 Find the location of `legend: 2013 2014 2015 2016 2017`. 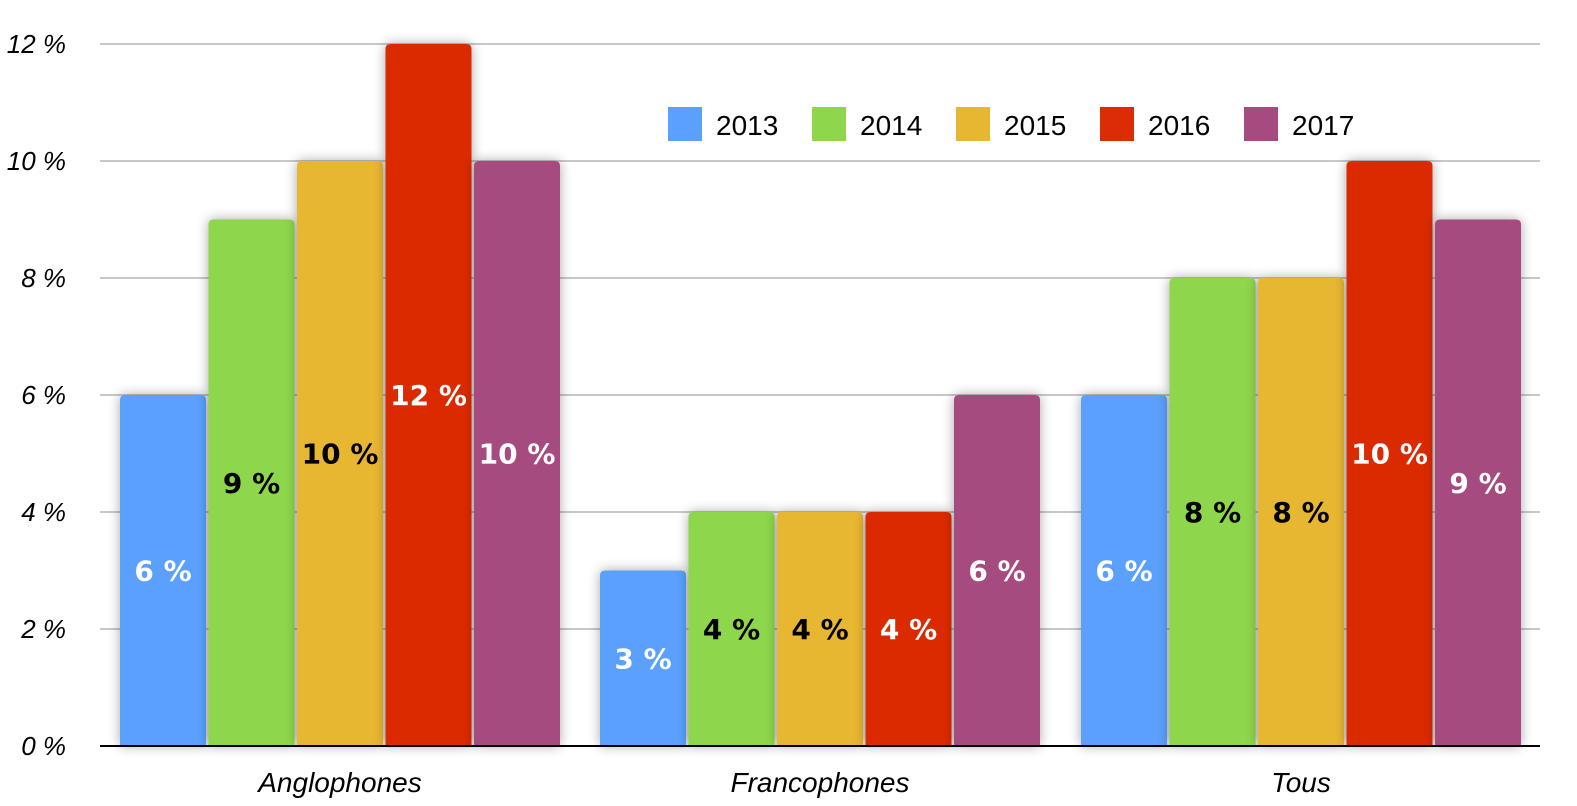

legend: 2013 2014 2015 2016 2017 is located at coordinates (1011, 124).